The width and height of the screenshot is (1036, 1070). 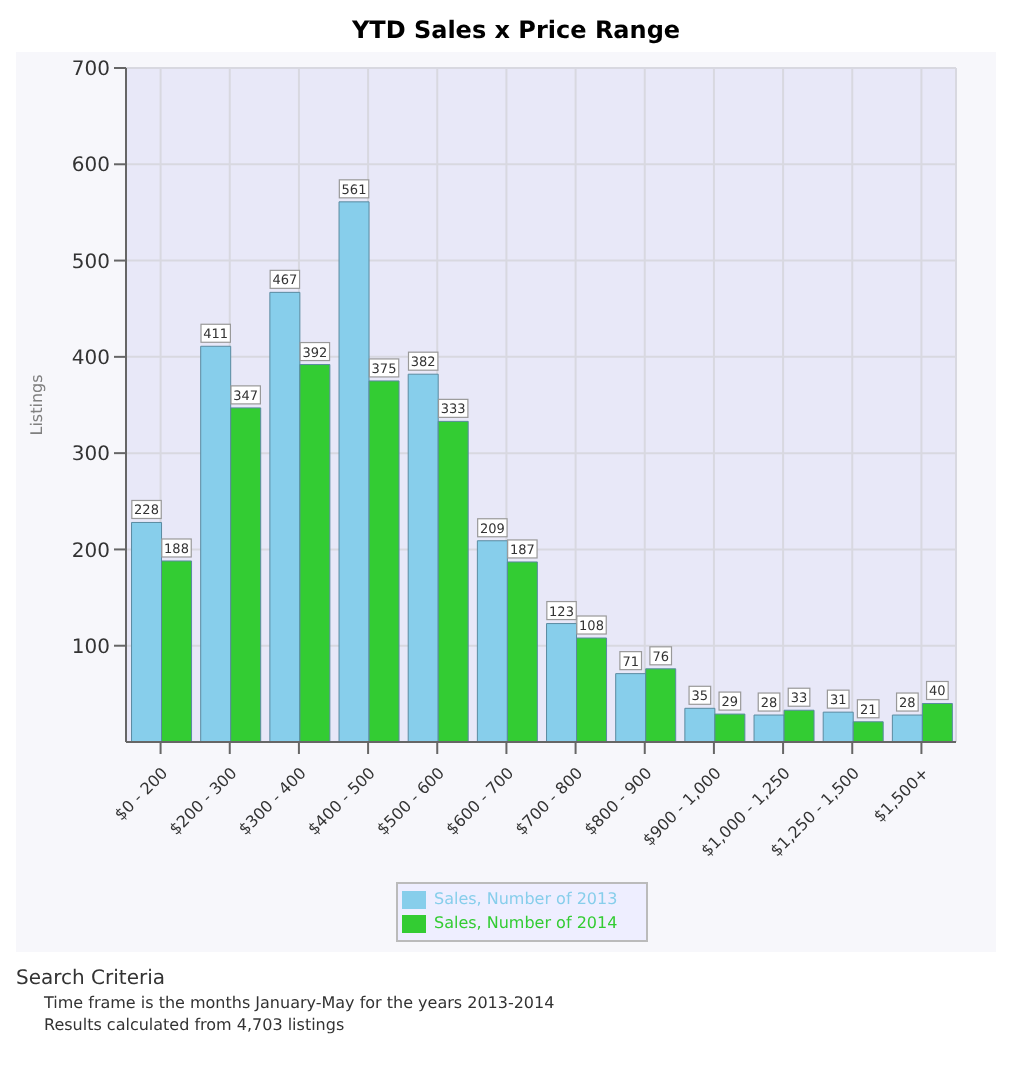 What do you see at coordinates (90, 455) in the screenshot?
I see `y-tick-label: 300` at bounding box center [90, 455].